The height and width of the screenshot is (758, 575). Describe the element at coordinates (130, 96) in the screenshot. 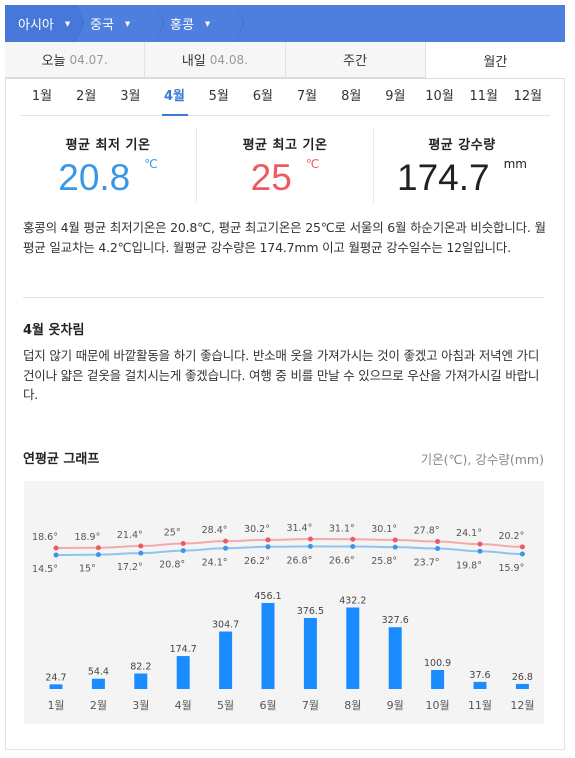

I see `month-tab: 3월` at that location.